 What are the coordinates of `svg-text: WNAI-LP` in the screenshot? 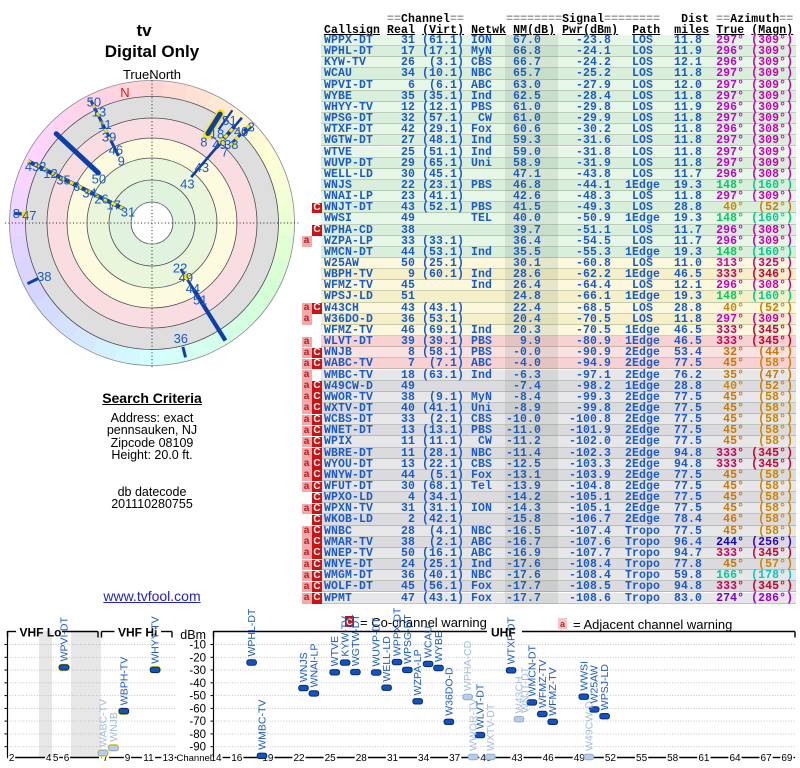 It's located at (314, 666).